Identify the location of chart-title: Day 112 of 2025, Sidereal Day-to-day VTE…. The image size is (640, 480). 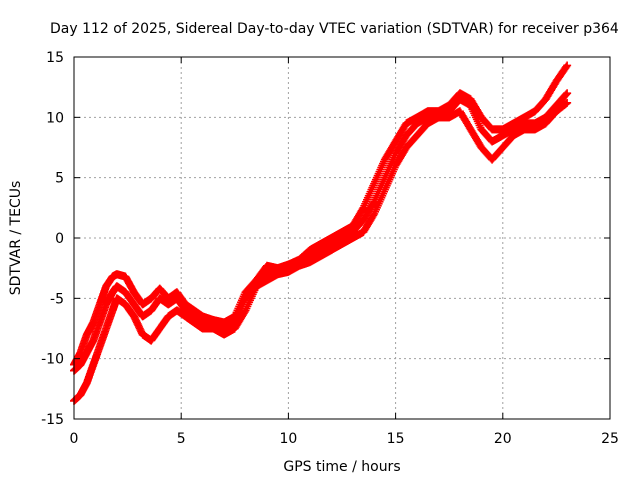
(334, 29).